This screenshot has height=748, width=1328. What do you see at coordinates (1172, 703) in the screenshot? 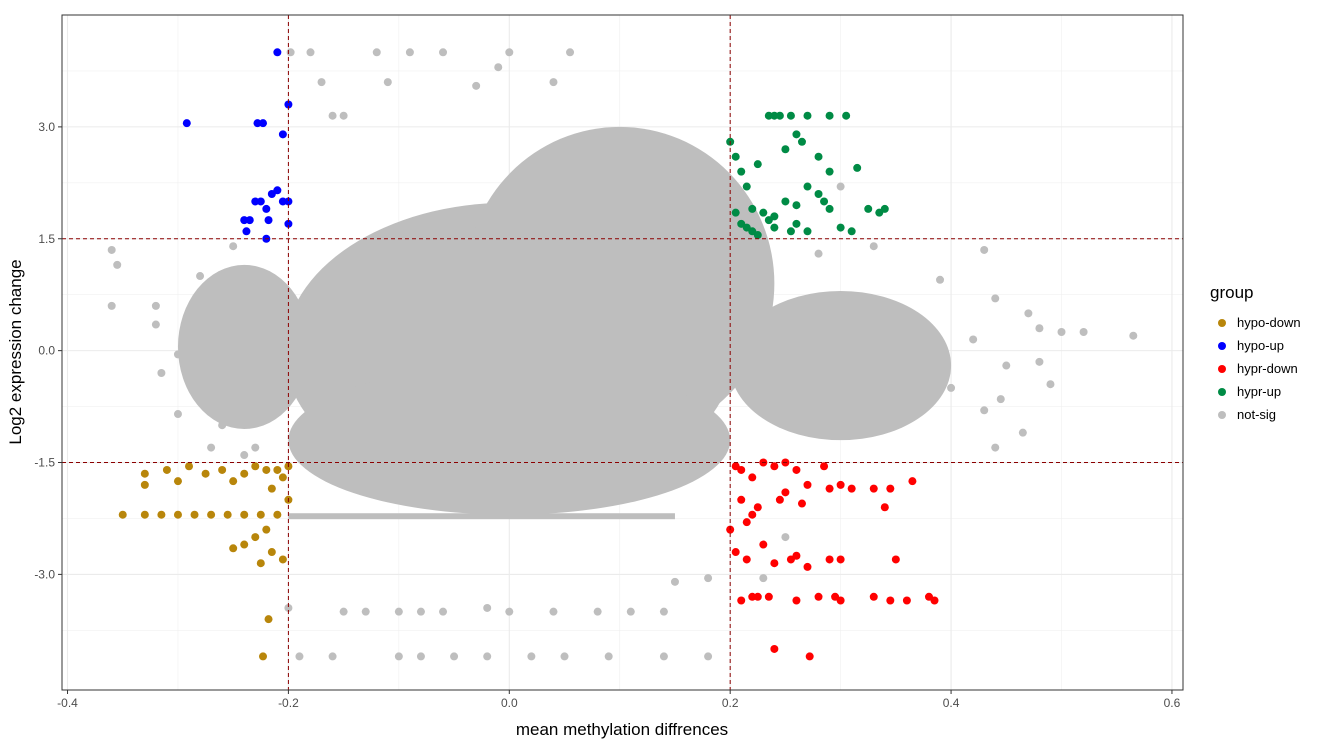
I see `x-tick-label: 0.6` at bounding box center [1172, 703].